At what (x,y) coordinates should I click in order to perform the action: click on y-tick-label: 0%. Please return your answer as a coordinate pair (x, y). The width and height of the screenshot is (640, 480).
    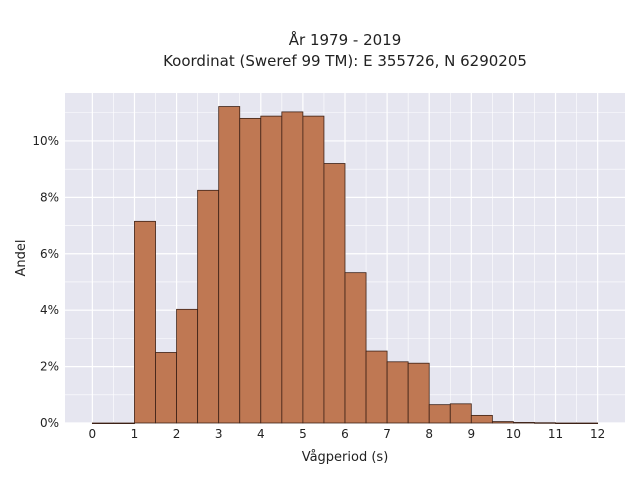
    Looking at the image, I should click on (49, 423).